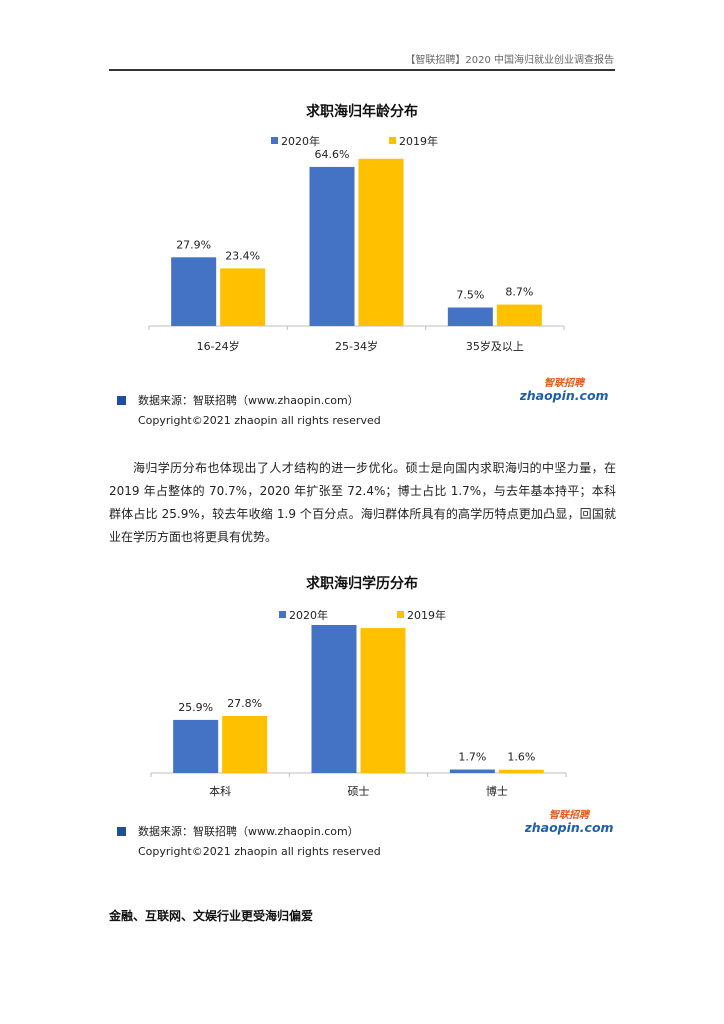 The height and width of the screenshot is (1024, 724). What do you see at coordinates (334, 699) in the screenshot?
I see `bar-2020年-硕士` at bounding box center [334, 699].